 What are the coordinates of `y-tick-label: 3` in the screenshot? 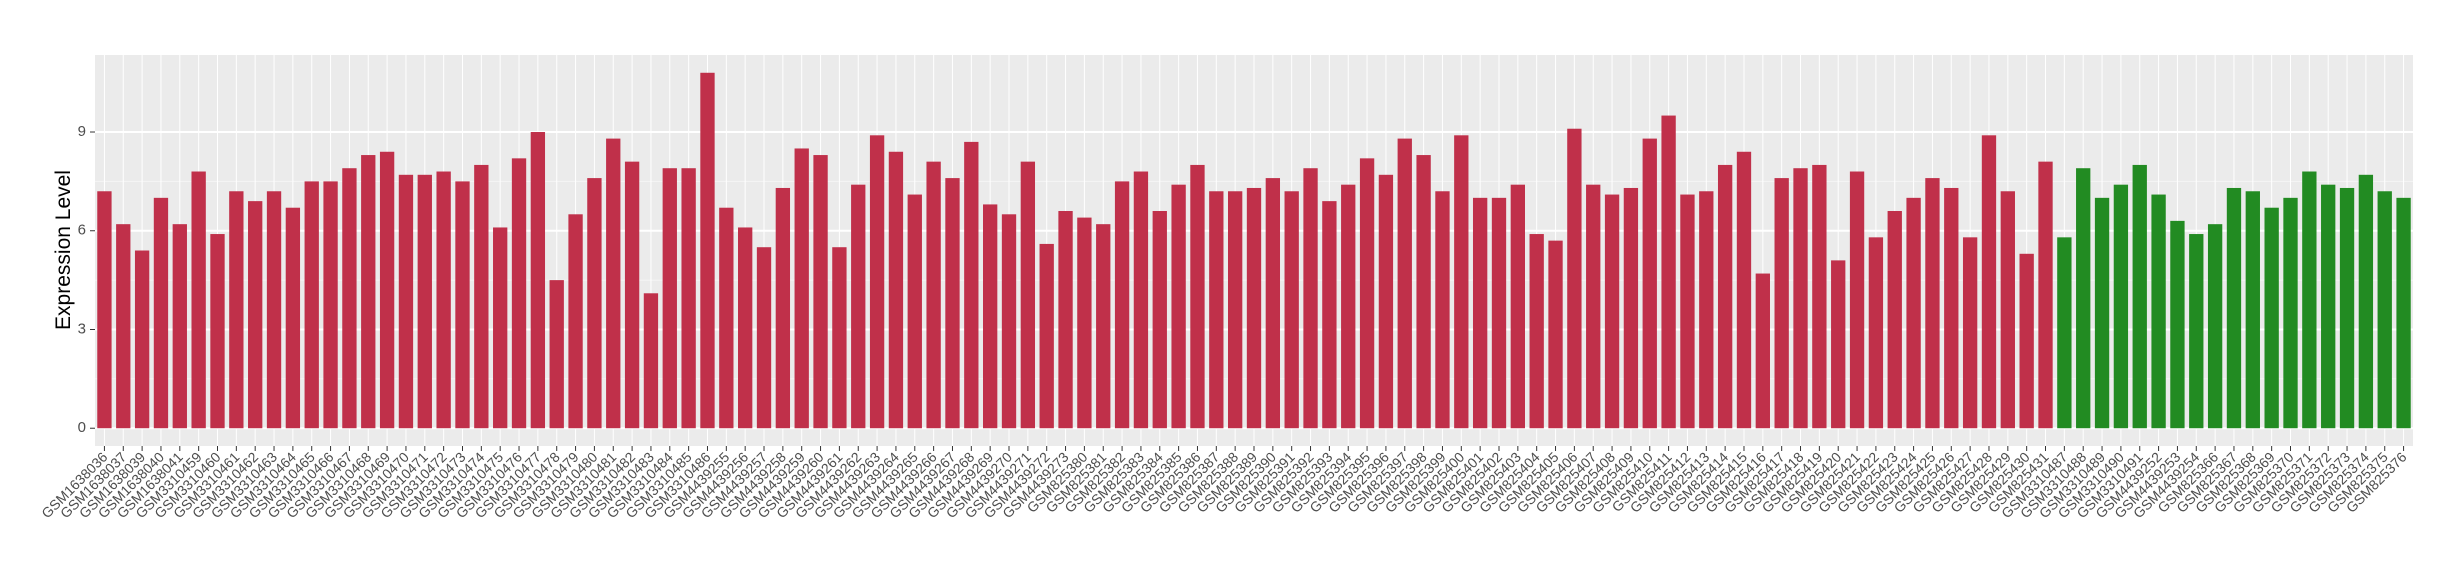 It's located at (82, 328).